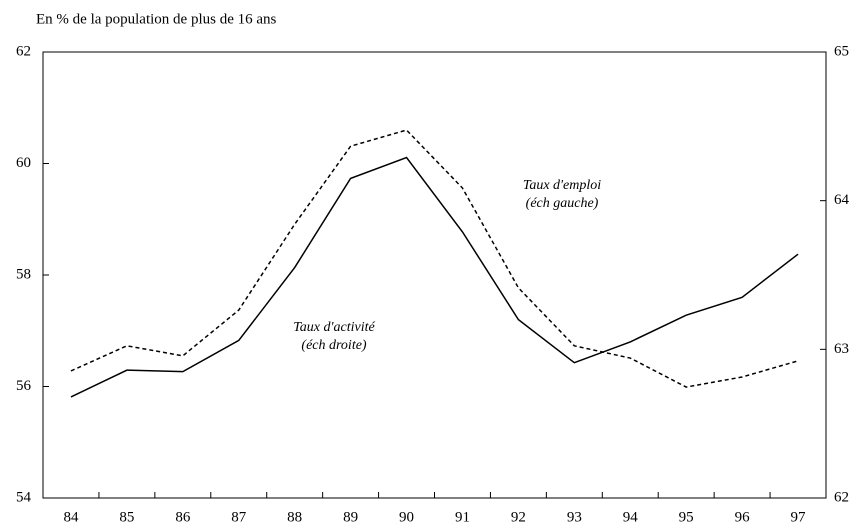 The image size is (862, 528). I want to click on x-tick-label: 91, so click(462, 517).